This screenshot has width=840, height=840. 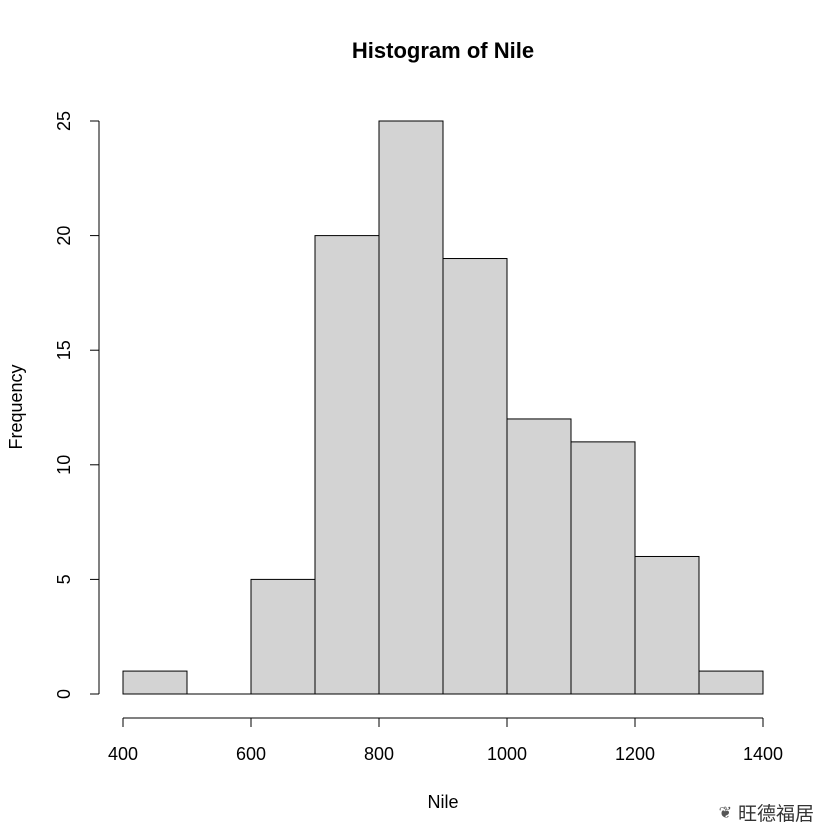 What do you see at coordinates (123, 754) in the screenshot?
I see `x-tick-label-0: 400` at bounding box center [123, 754].